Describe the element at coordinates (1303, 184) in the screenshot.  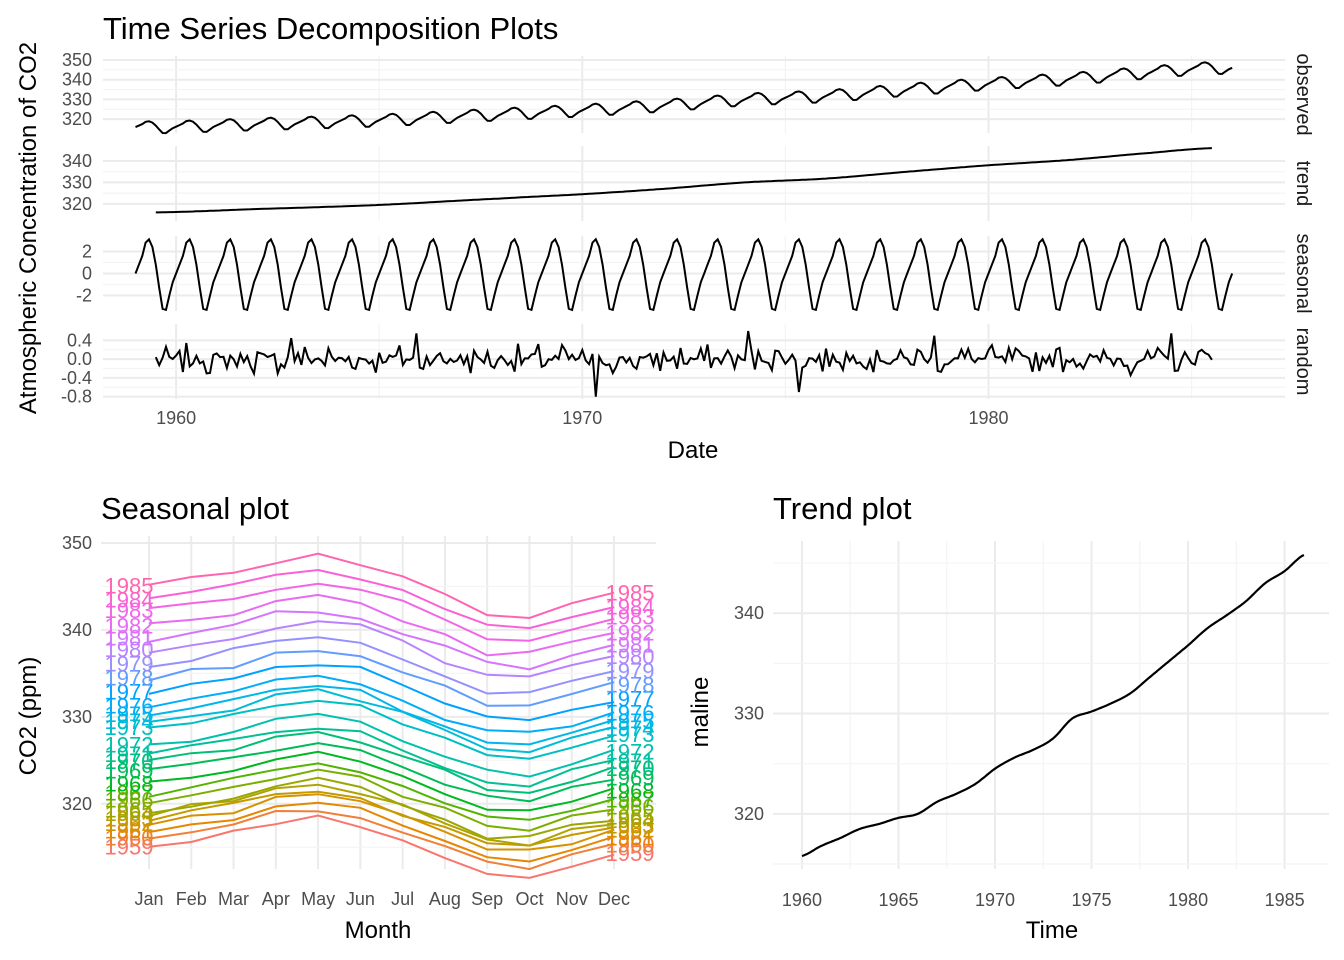
I see `trend-strip-label: trend` at that location.